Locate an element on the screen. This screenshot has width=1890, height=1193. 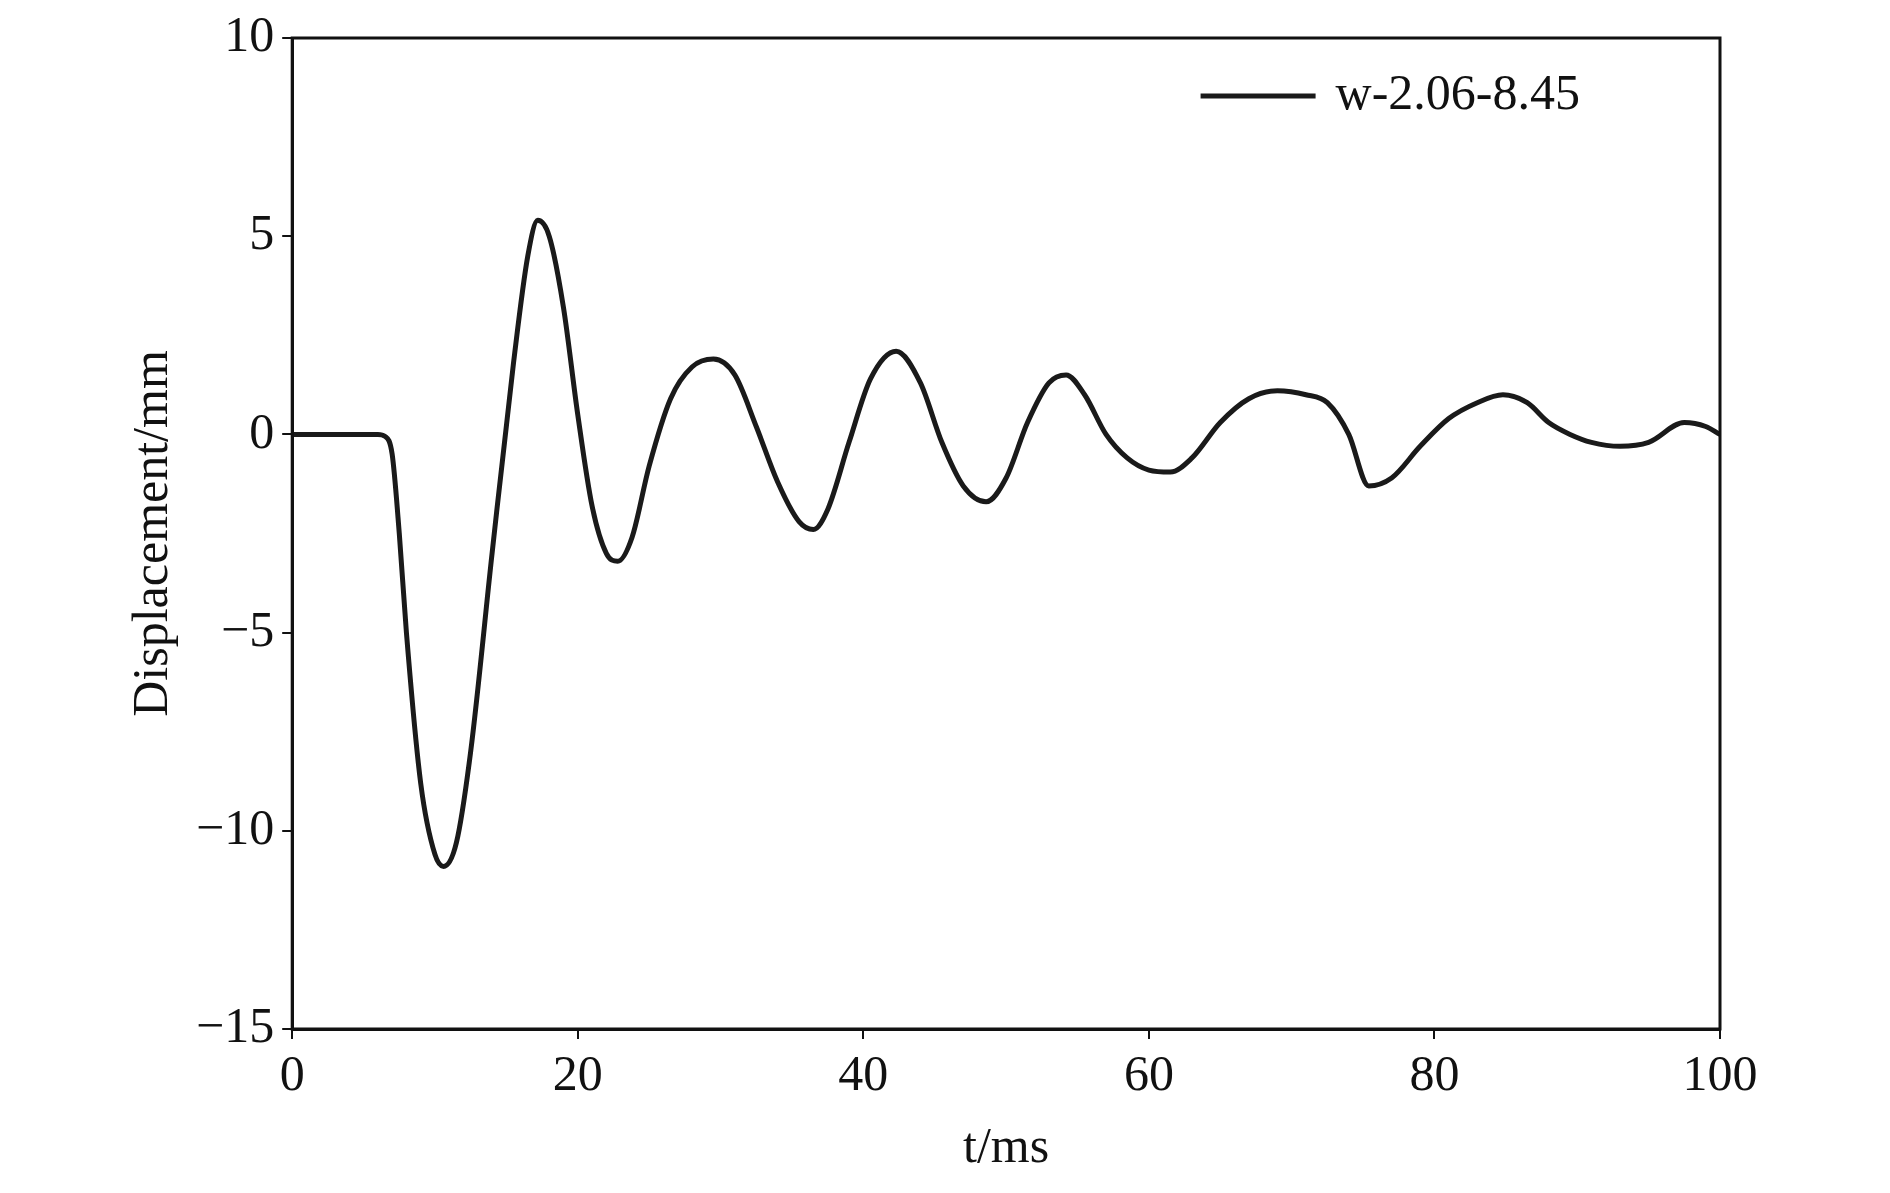
x-axis-title: t/ms is located at coordinates (1006, 1145).